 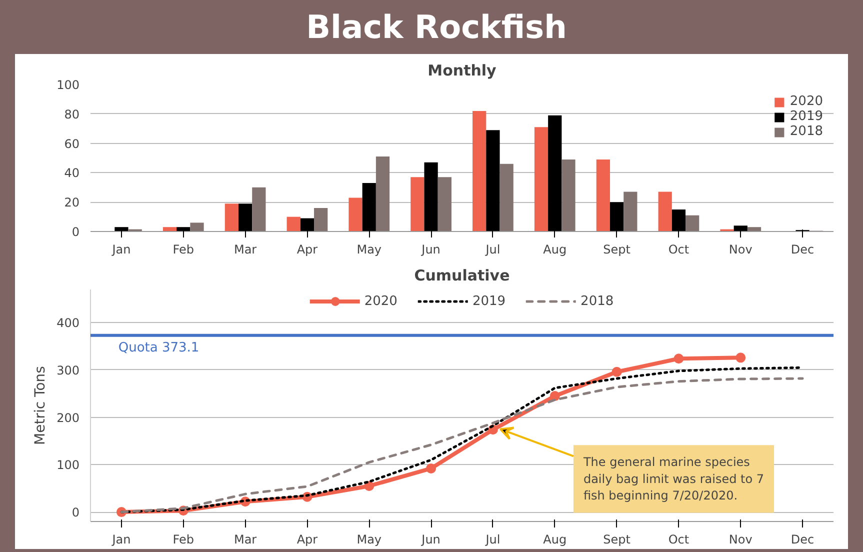 What do you see at coordinates (436, 27) in the screenshot?
I see `chart-title: Black Rockfish` at bounding box center [436, 27].